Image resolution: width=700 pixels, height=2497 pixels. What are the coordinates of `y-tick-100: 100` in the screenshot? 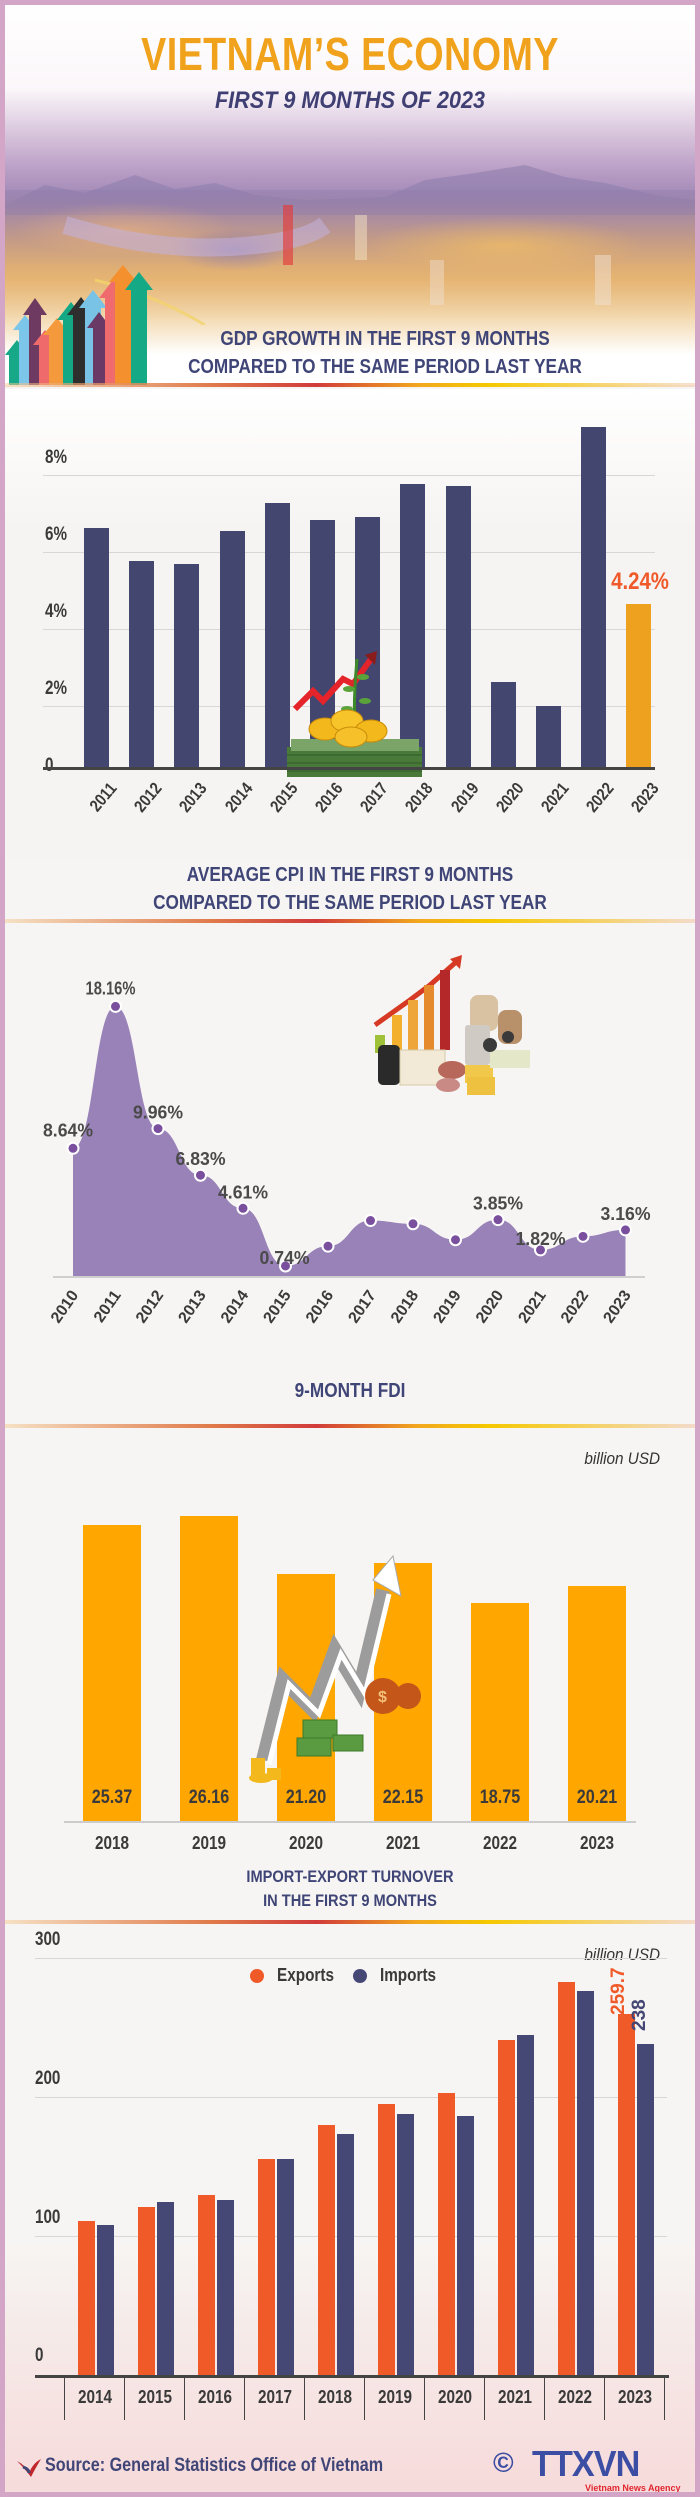 It's located at (48, 2217).